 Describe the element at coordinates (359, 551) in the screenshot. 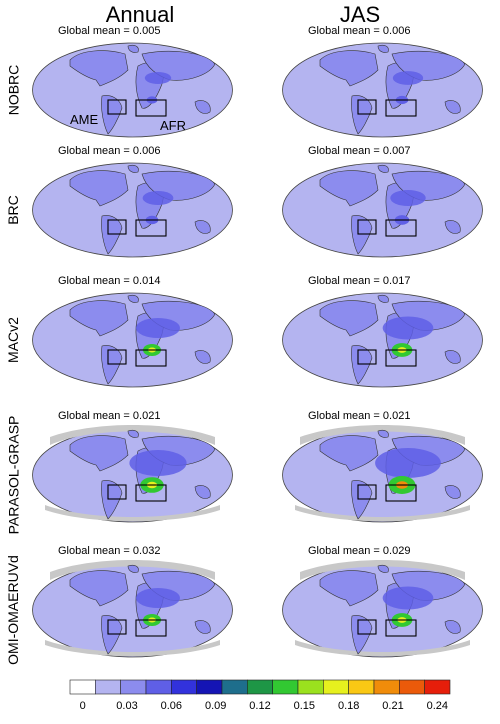

I see `jas-global-mean-4: Global mean = 0.029` at that location.